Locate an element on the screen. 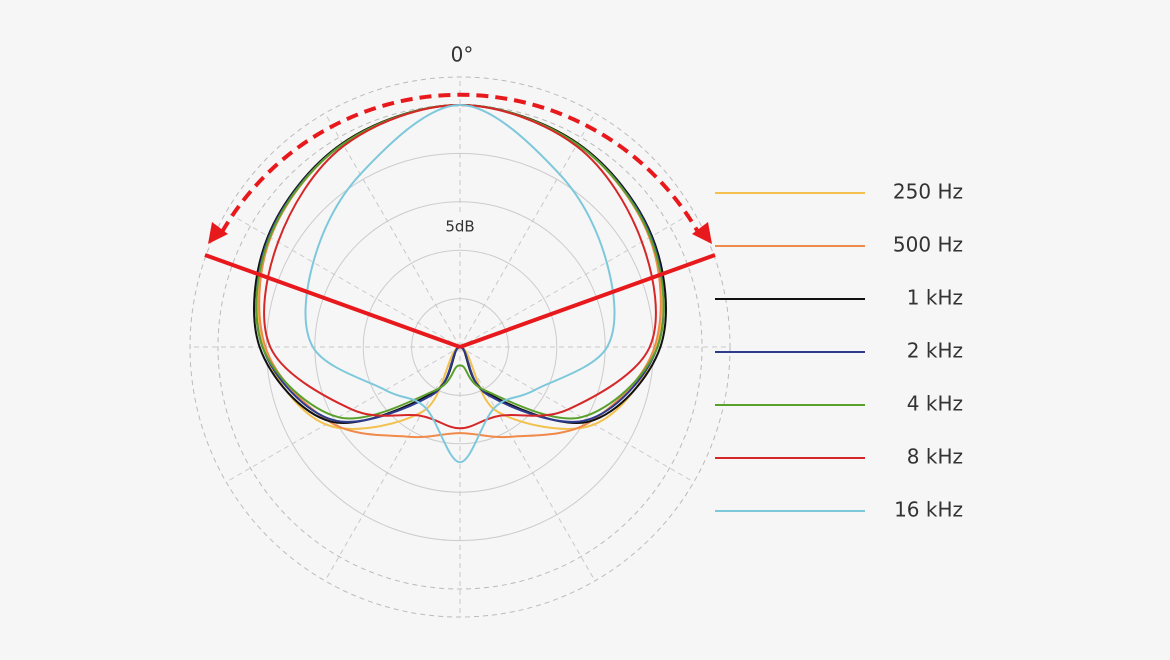 This screenshot has height=660, width=1170. scale-label-bg is located at coordinates (460, 227).